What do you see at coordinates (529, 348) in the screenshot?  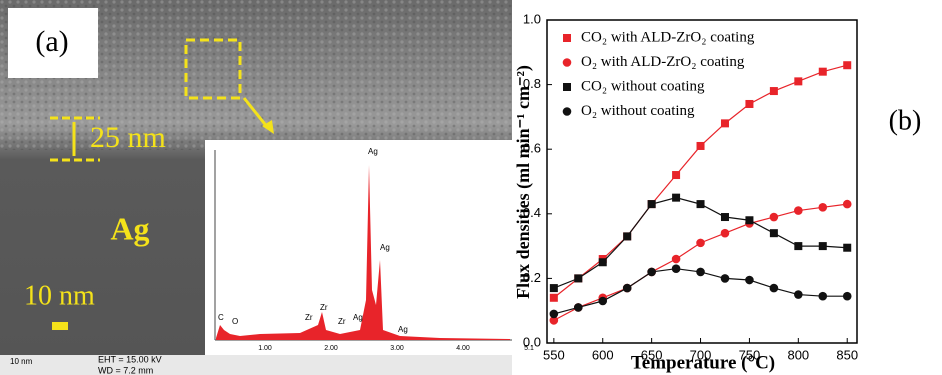 I see `inset-tick-label: 5.1` at bounding box center [529, 348].